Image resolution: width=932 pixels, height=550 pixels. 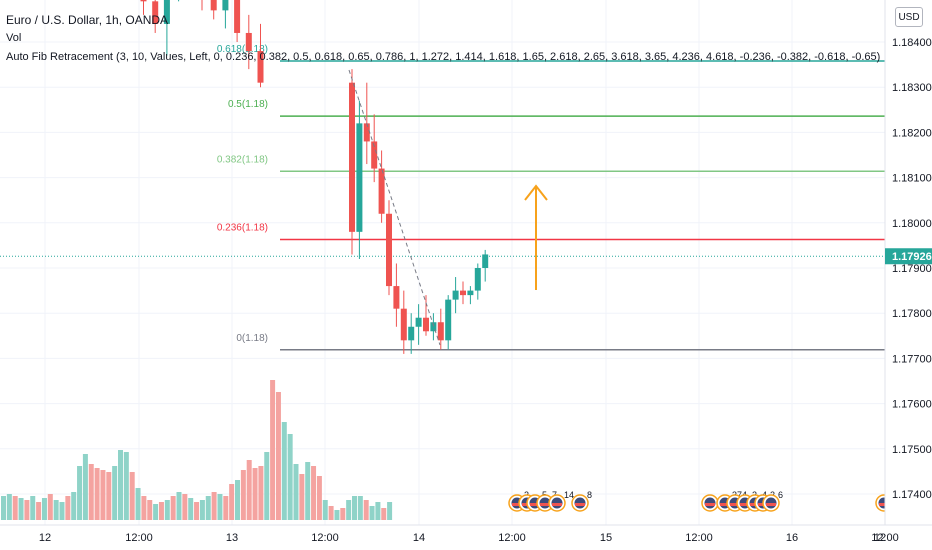 I want to click on event-count-label: 14, so click(x=569, y=495).